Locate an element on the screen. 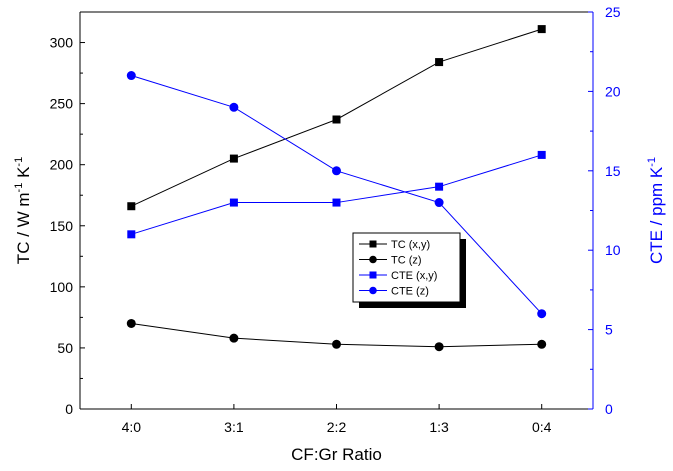 The height and width of the screenshot is (471, 673). y-left-tick-label: 50 is located at coordinates (65, 348).